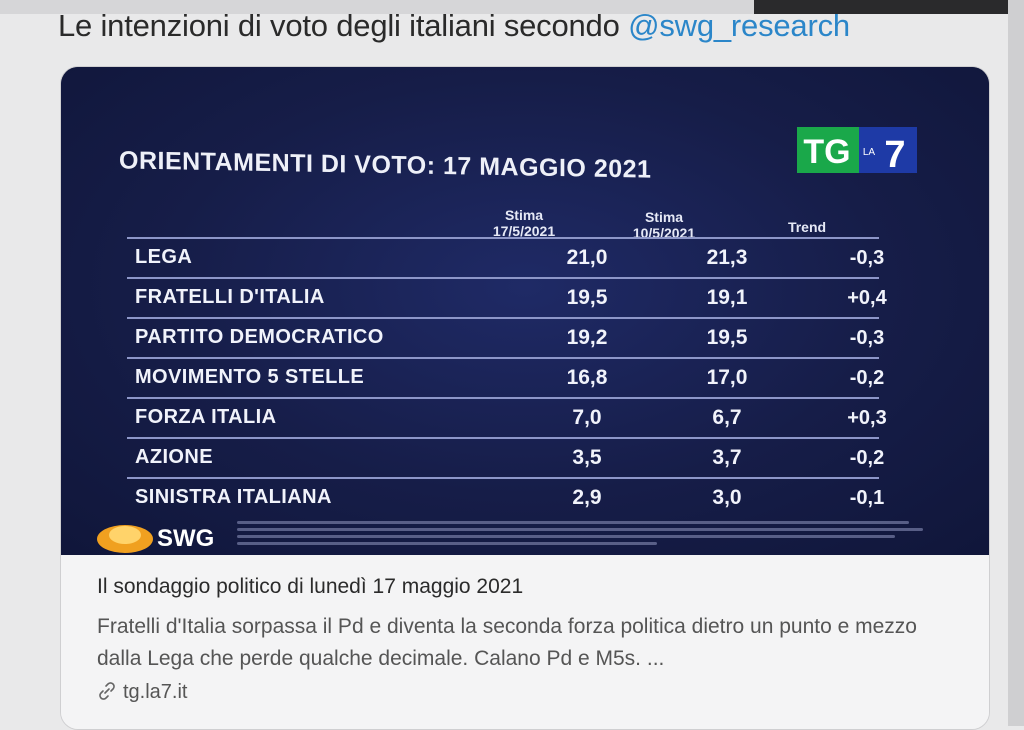  Describe the element at coordinates (155, 692) in the screenshot. I see `card-link-text: tg.la7.it` at that location.